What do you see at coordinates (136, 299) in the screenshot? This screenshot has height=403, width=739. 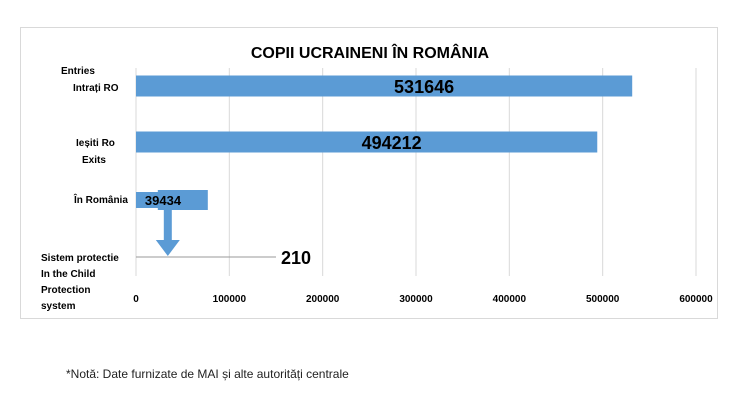 I see `x-tick-label: 0` at bounding box center [136, 299].